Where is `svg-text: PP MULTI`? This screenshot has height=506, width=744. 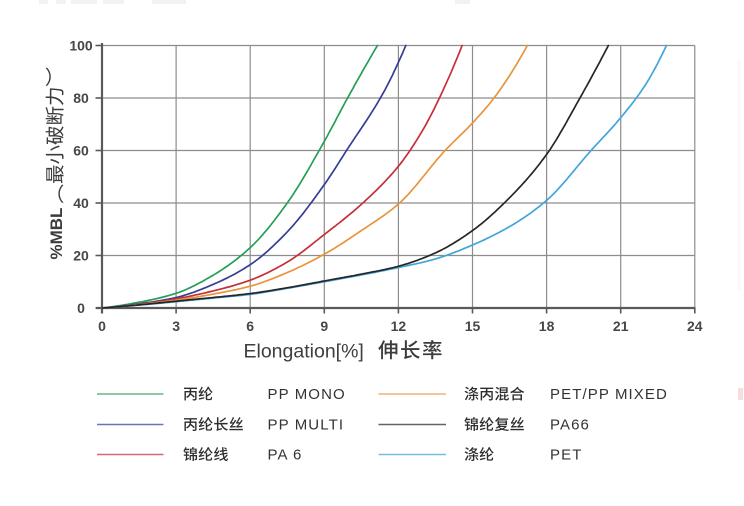 svg-text: PP MULTI is located at coordinates (306, 424).